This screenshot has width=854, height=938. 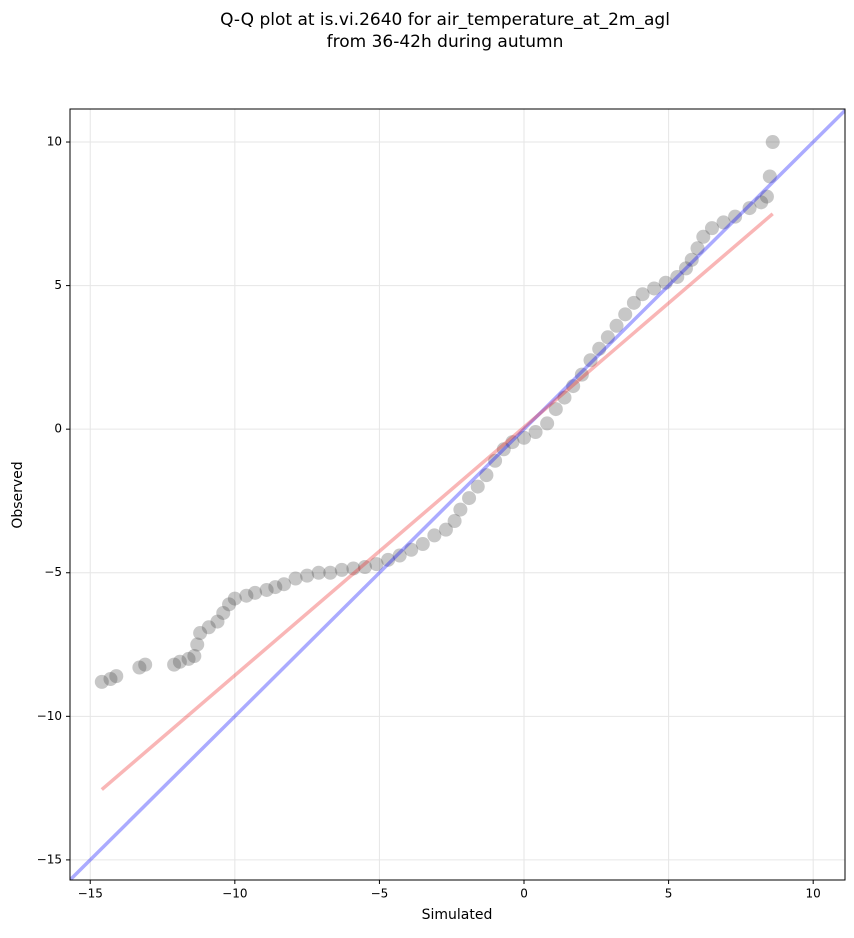 I want to click on y-tick-label: 10, so click(x=54, y=142).